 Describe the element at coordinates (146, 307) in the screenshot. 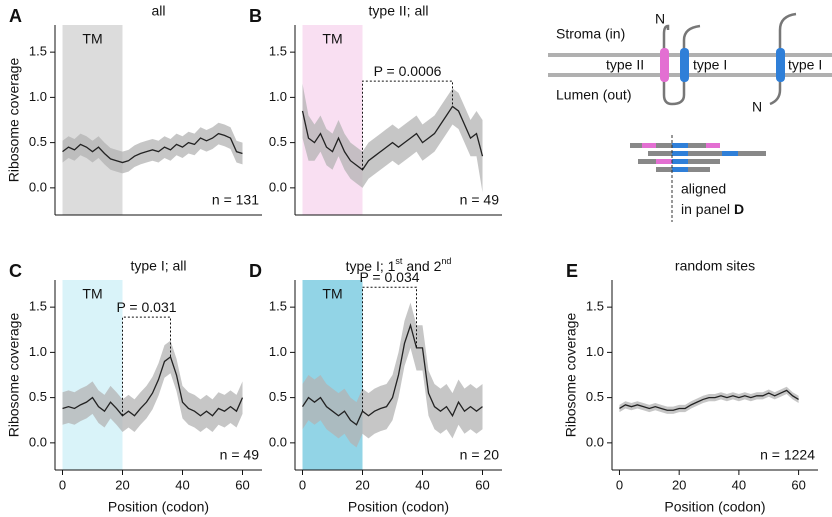

I see `p-value: P = 0.031` at that location.